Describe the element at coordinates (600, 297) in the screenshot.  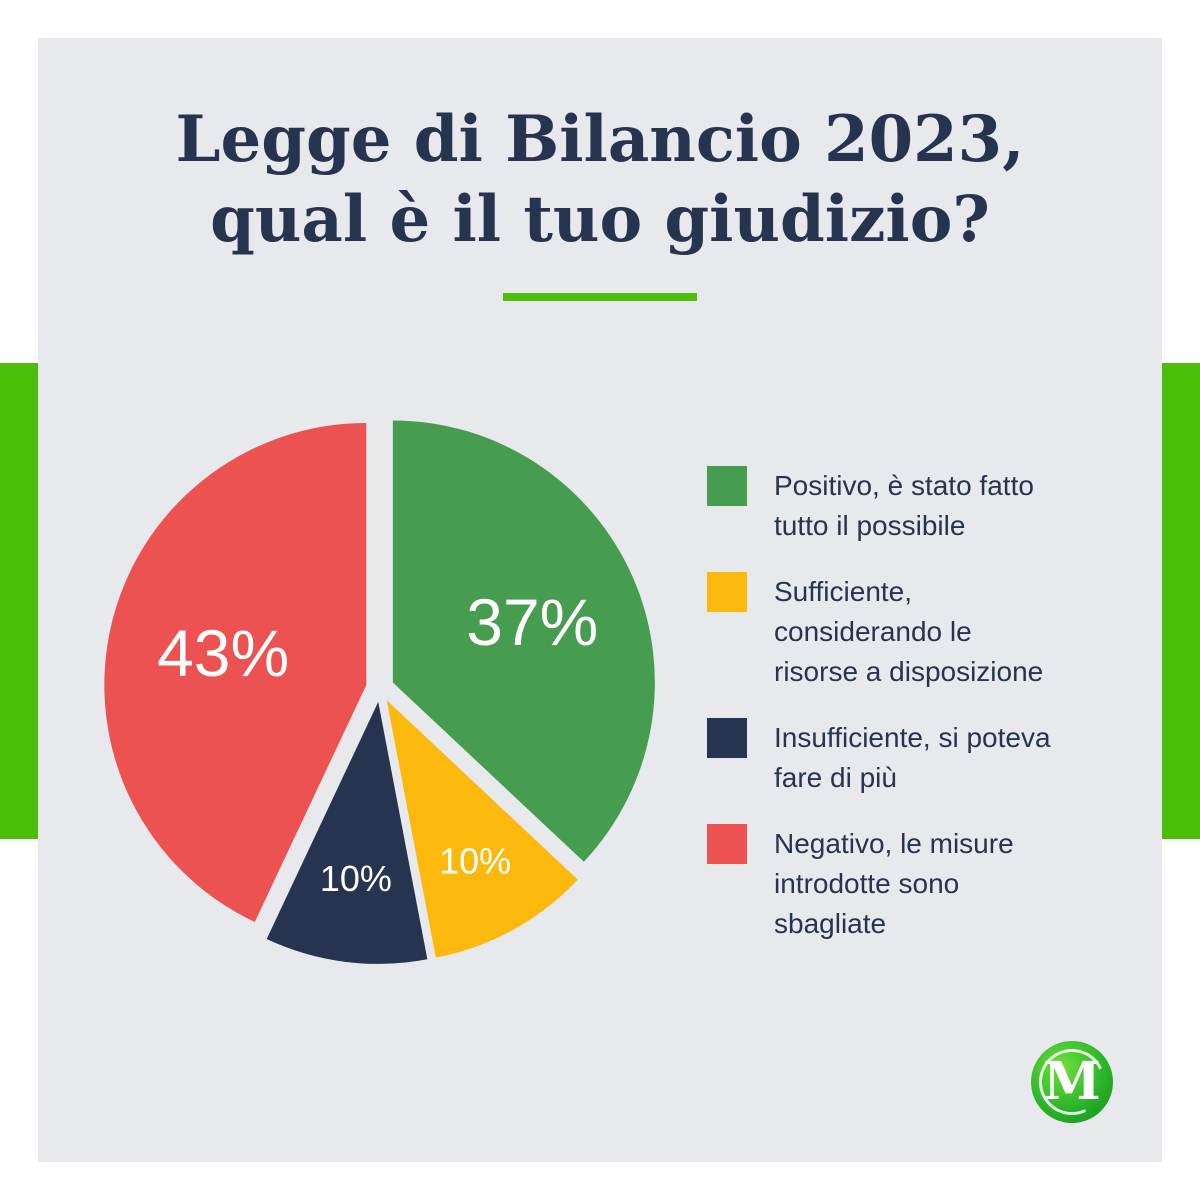
I see `title-underline` at that location.